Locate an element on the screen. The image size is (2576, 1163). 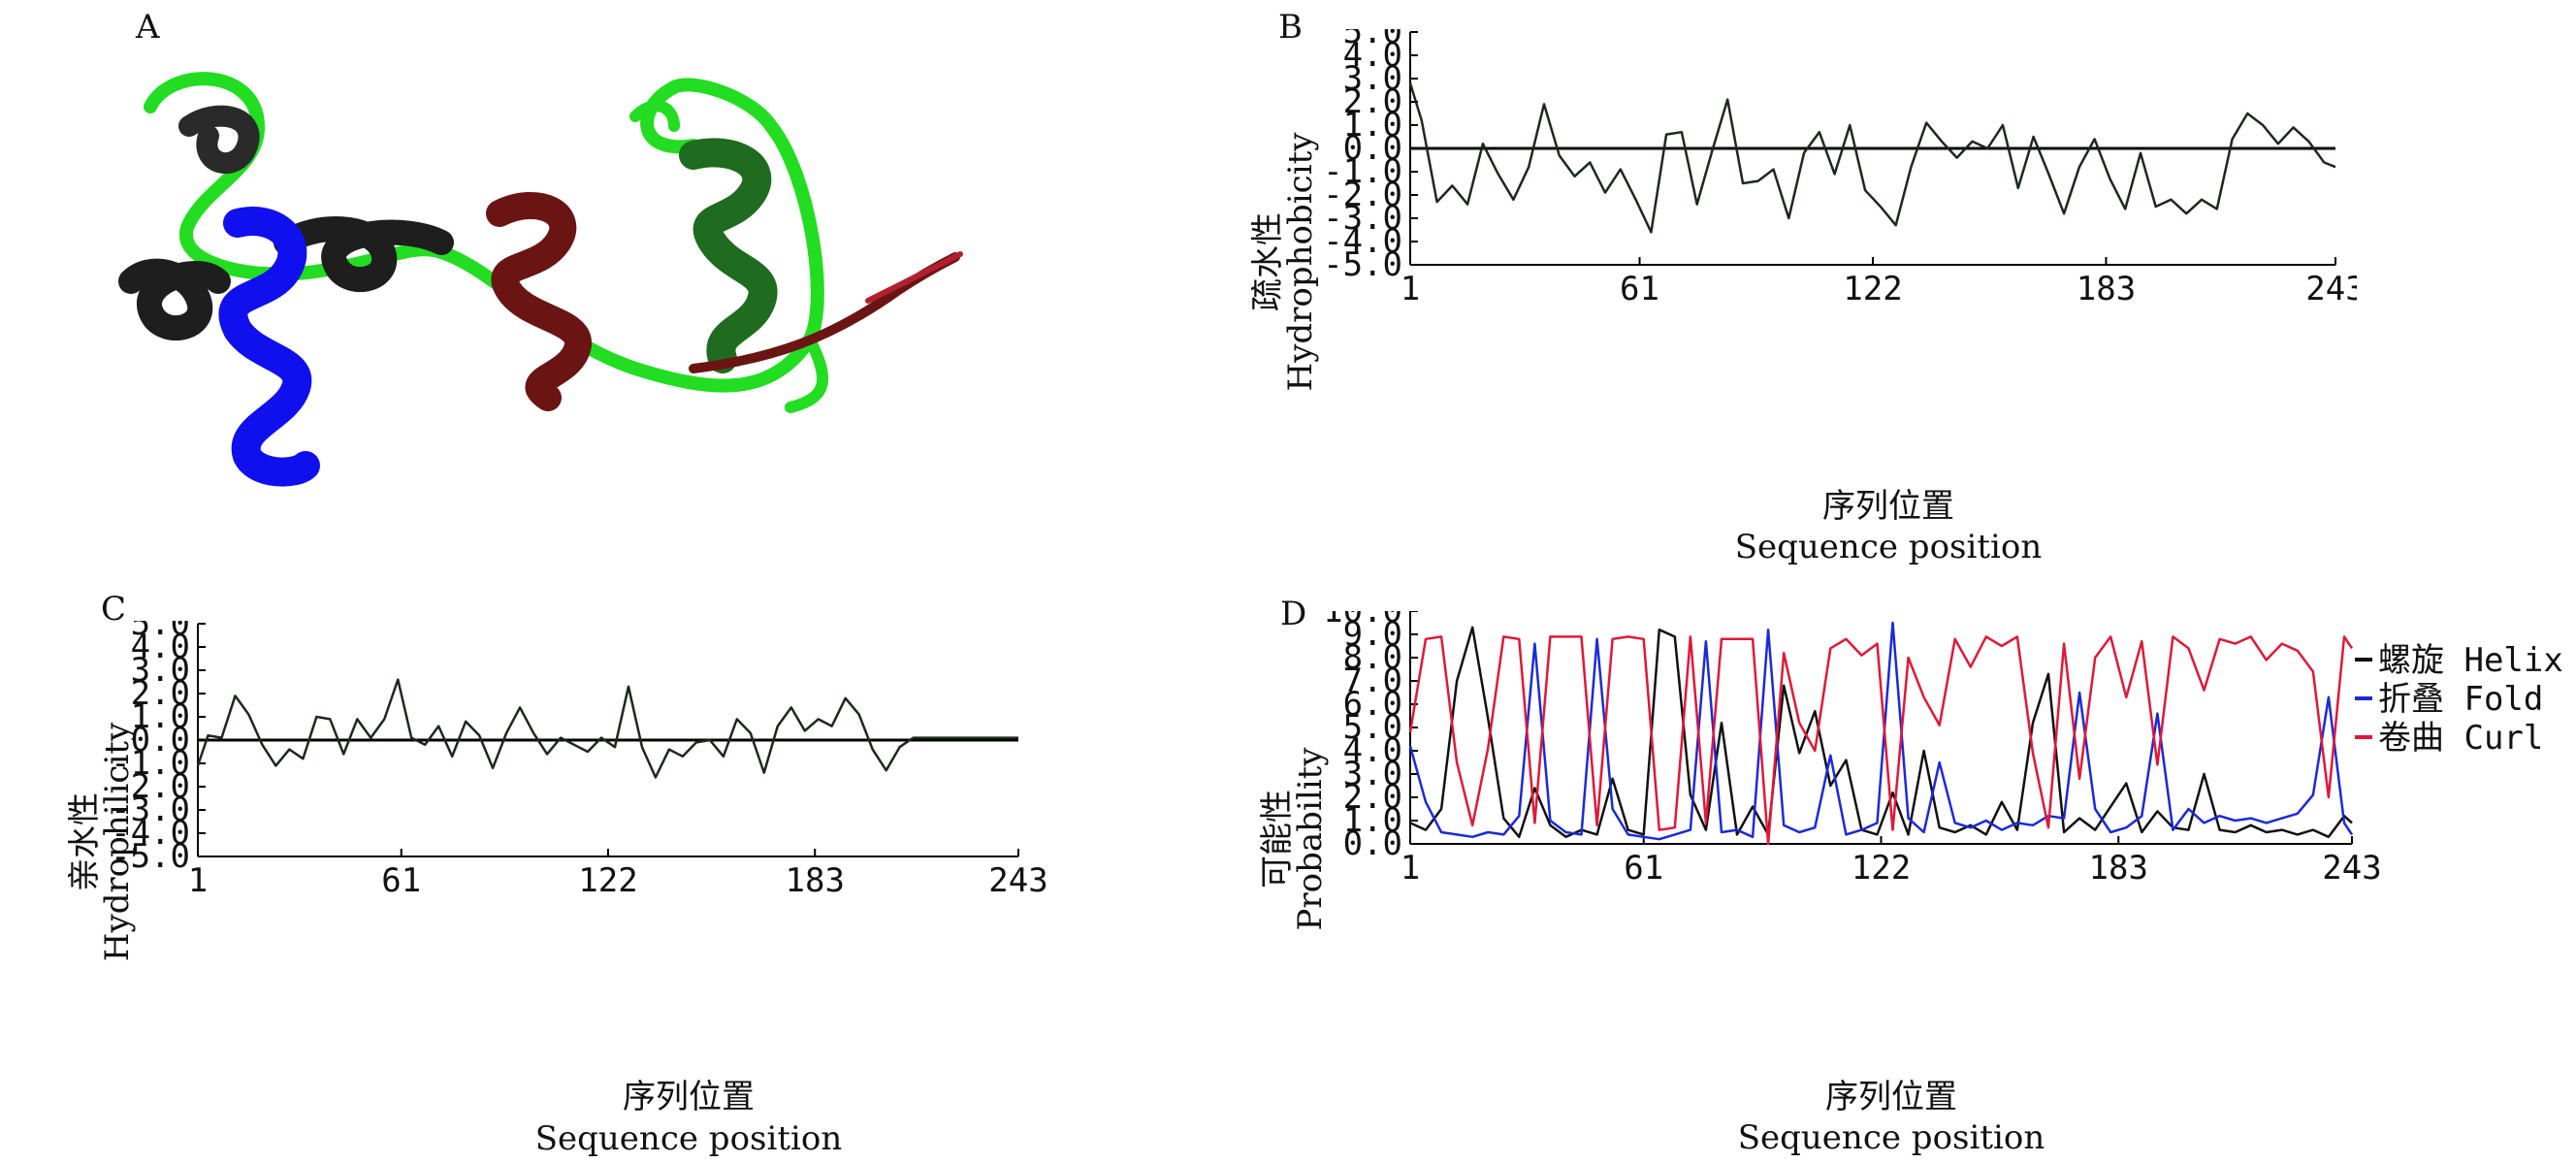
legend: 螺旋 Helix 折叠 Fold 卷曲 Curl is located at coordinates (2459, 700).